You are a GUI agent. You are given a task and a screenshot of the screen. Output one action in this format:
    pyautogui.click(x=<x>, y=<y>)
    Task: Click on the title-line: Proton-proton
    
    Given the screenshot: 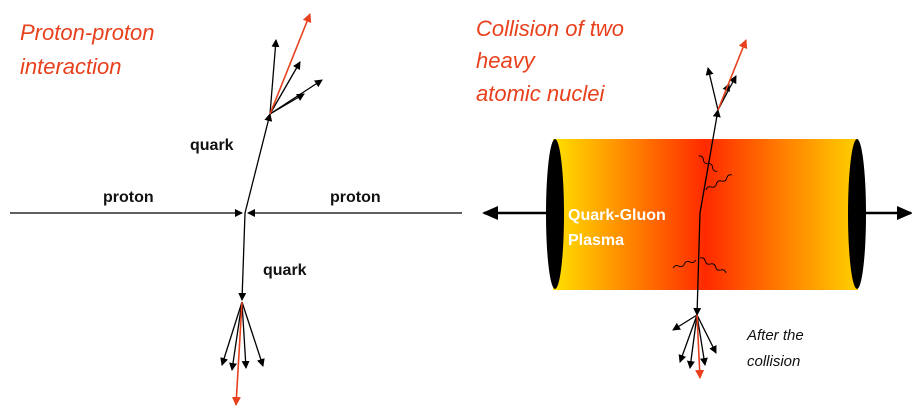 What is the action you would take?
    pyautogui.click(x=87, y=32)
    